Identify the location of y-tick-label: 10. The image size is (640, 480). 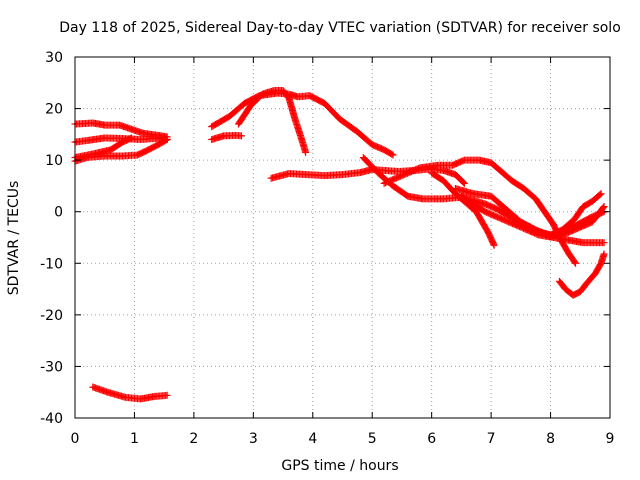
(54, 161).